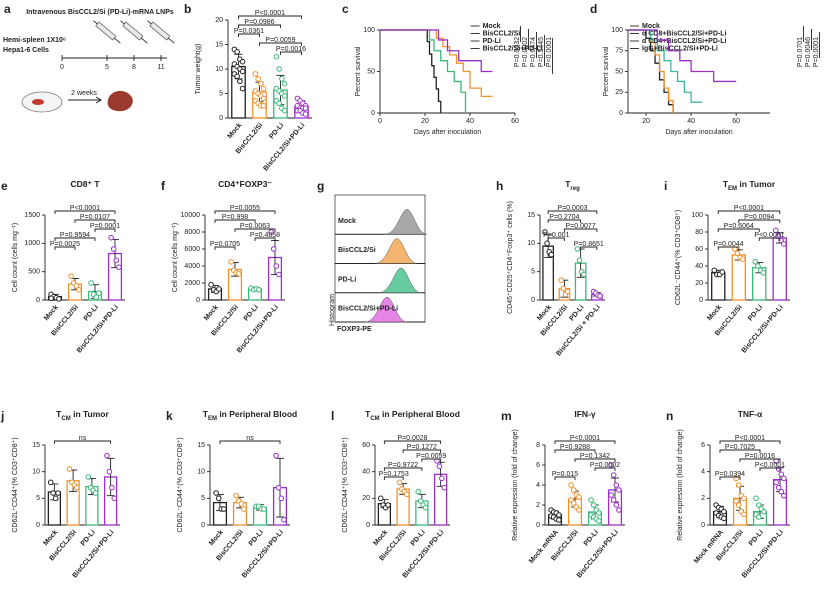 The image size is (834, 600). What do you see at coordinates (506, 416) in the screenshot?
I see `panel-letter: m` at bounding box center [506, 416].